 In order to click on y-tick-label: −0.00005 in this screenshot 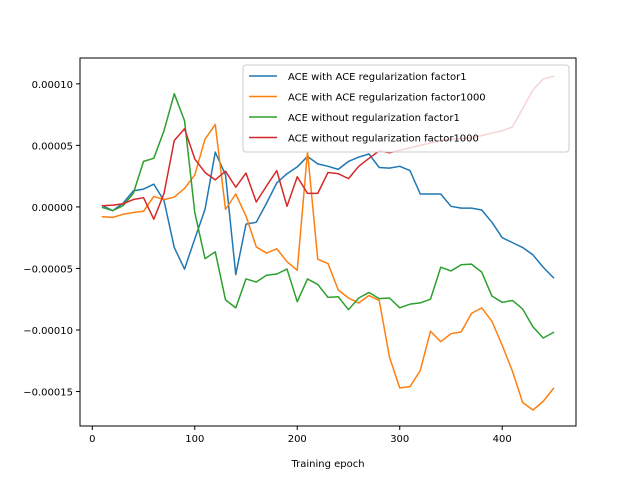, I will do `click(48, 269)`.